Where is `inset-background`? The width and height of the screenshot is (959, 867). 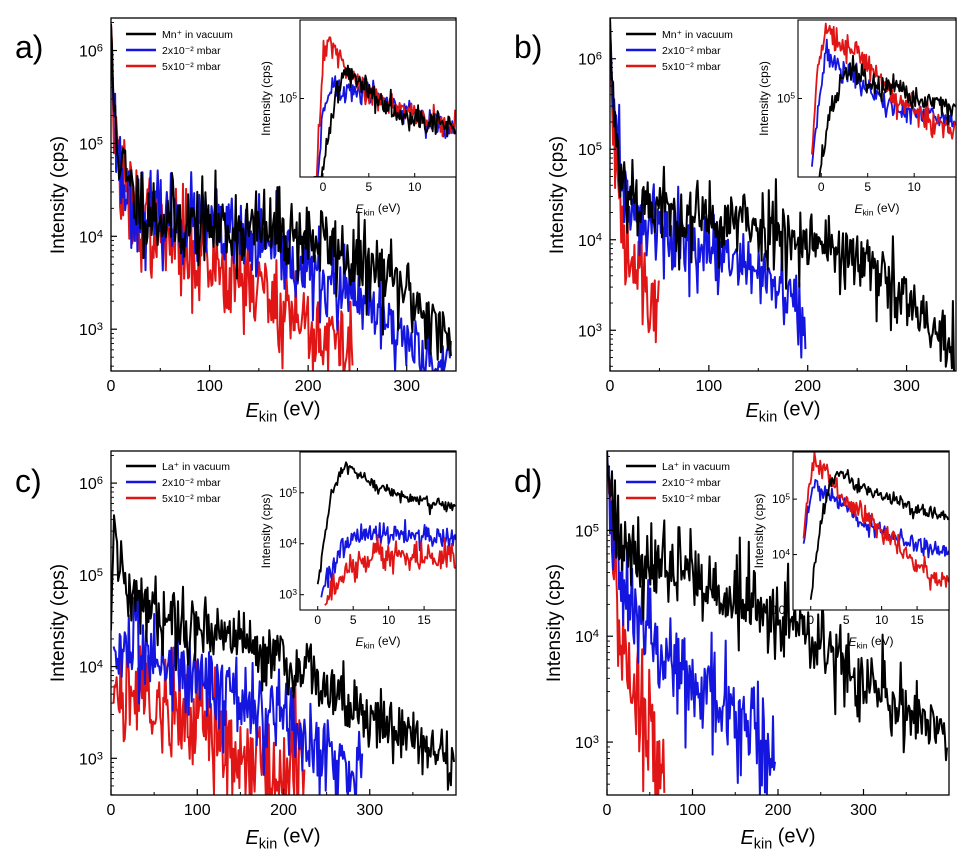
inset-background is located at coordinates (871, 531).